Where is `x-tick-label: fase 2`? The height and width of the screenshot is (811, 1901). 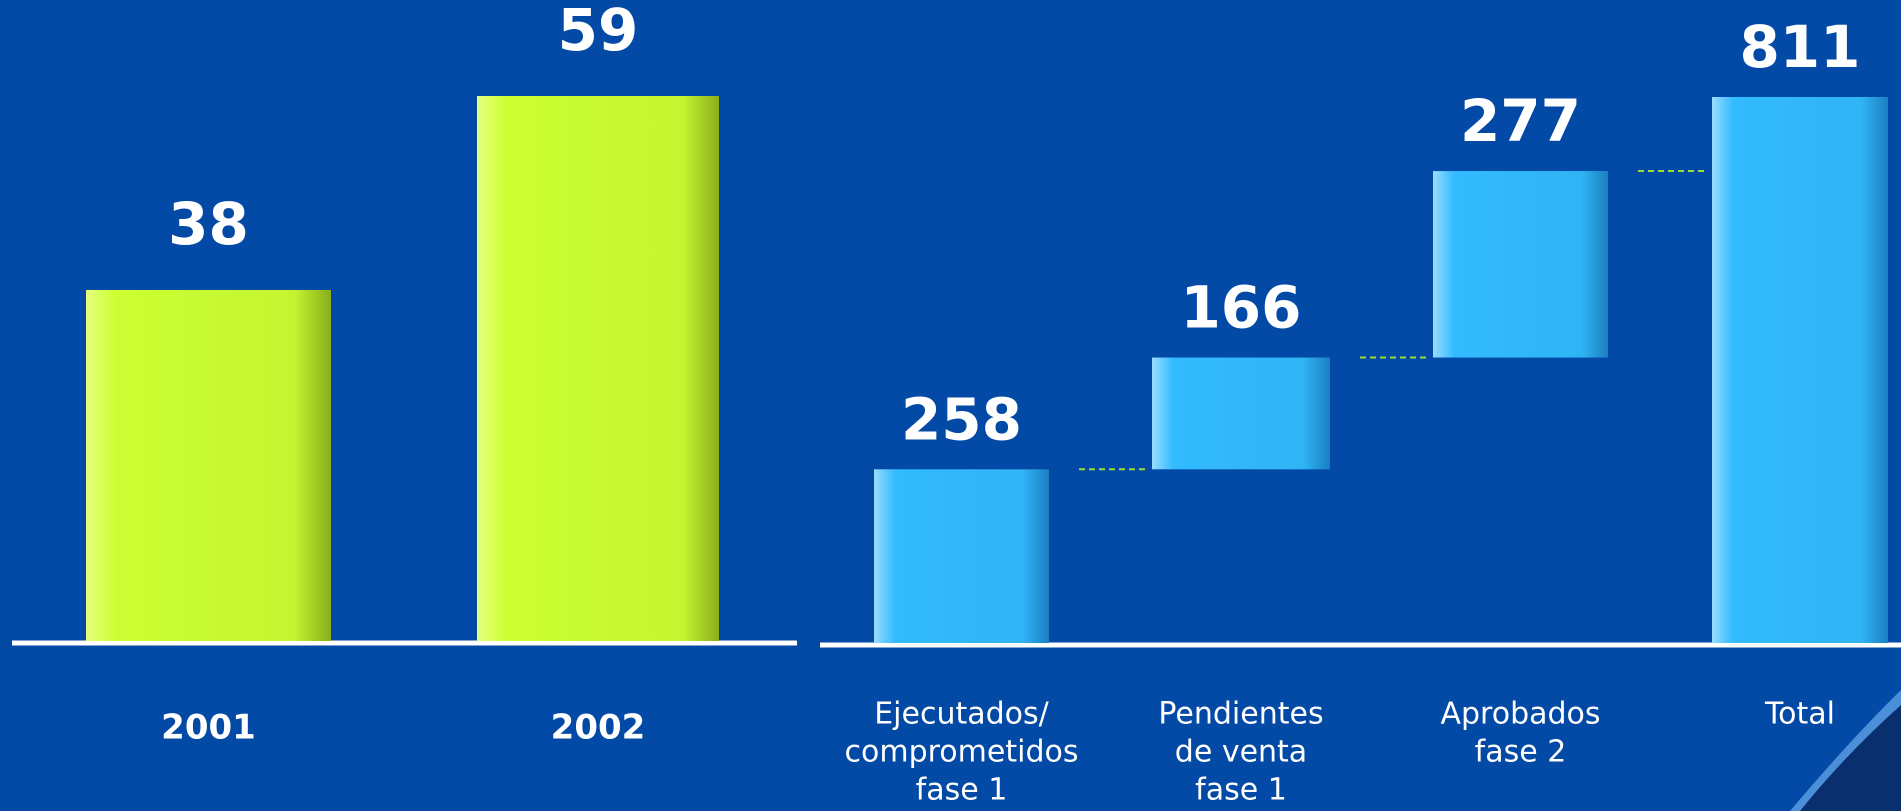
x-tick-label: fase 2 is located at coordinates (1521, 752).